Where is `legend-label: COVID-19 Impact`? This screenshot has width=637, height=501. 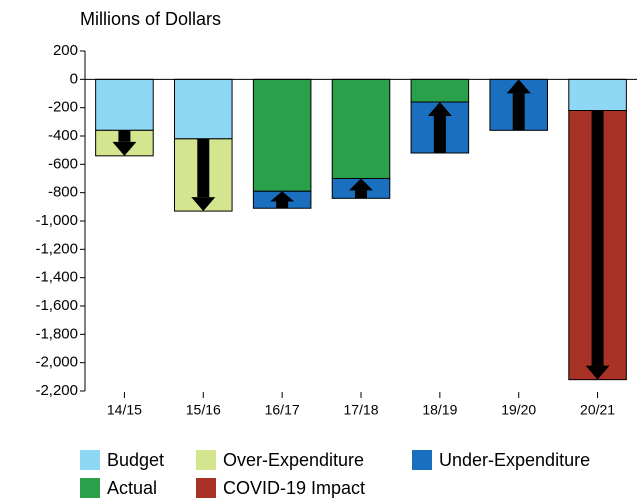
legend-label: COVID-19 Impact is located at coordinates (294, 488).